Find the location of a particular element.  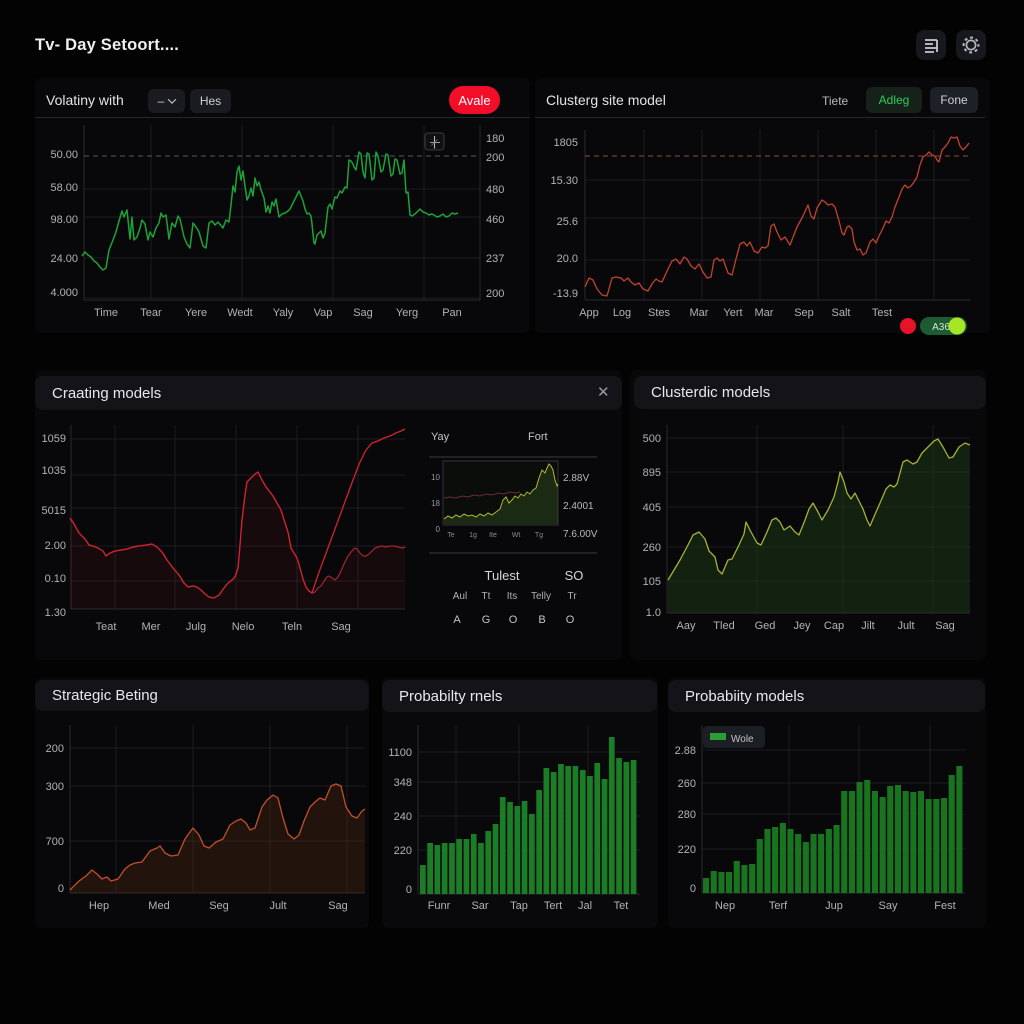

svg-text: 15.30 is located at coordinates (564, 181).